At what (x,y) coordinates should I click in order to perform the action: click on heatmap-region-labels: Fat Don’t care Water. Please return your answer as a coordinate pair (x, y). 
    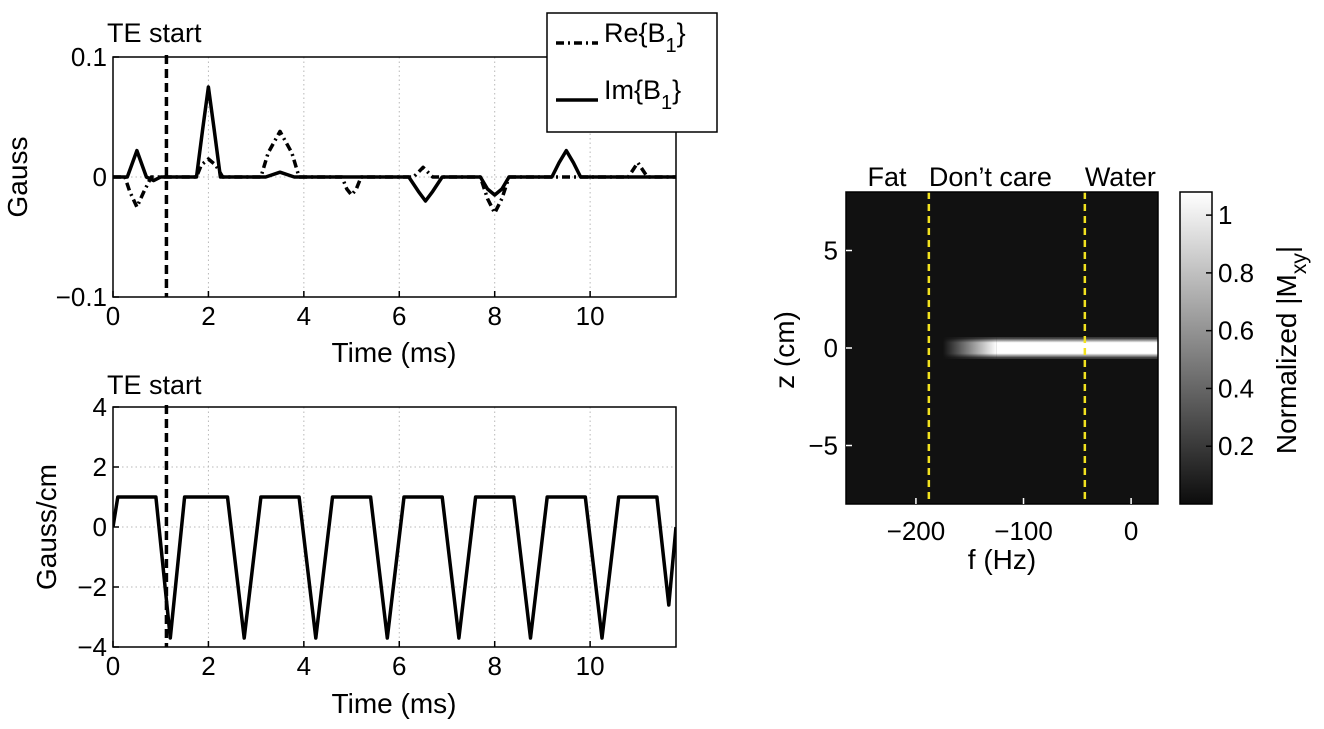
    Looking at the image, I should click on (1012, 177).